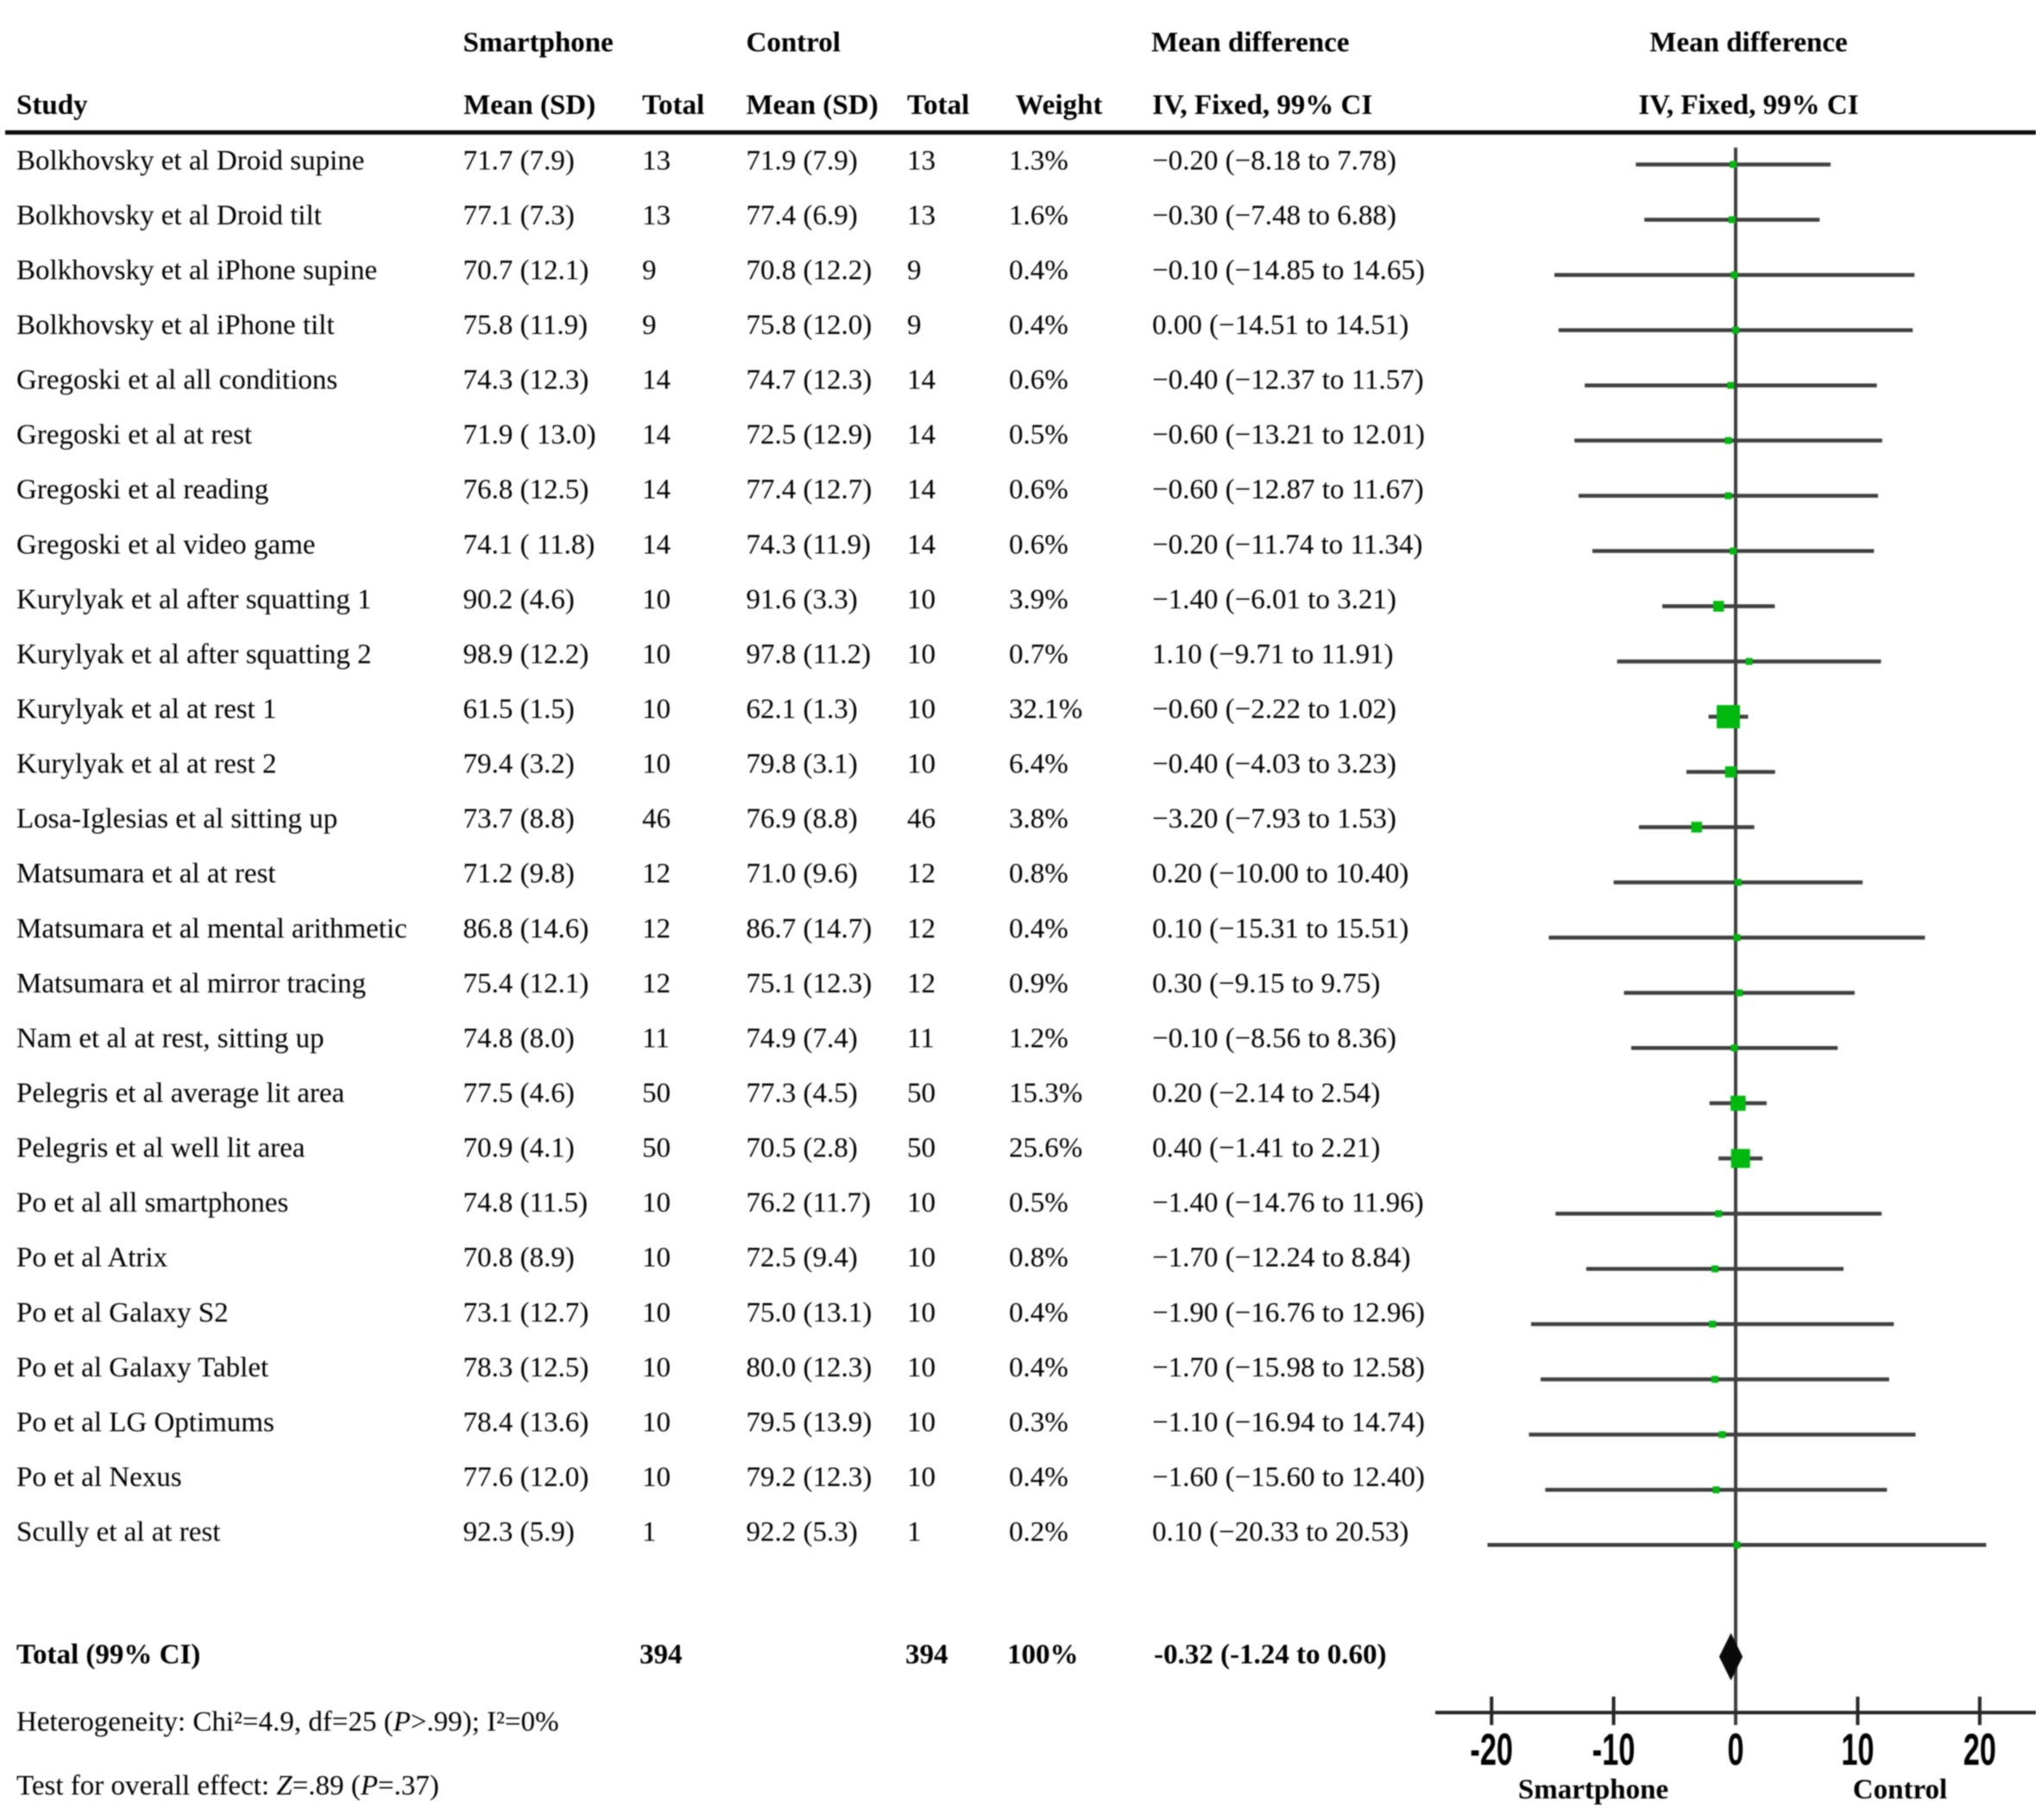 This screenshot has height=1820, width=2036. Describe the element at coordinates (1288, 491) in the screenshot. I see `svg-text: −0.60 (−12.87 to 11.67)` at that location.